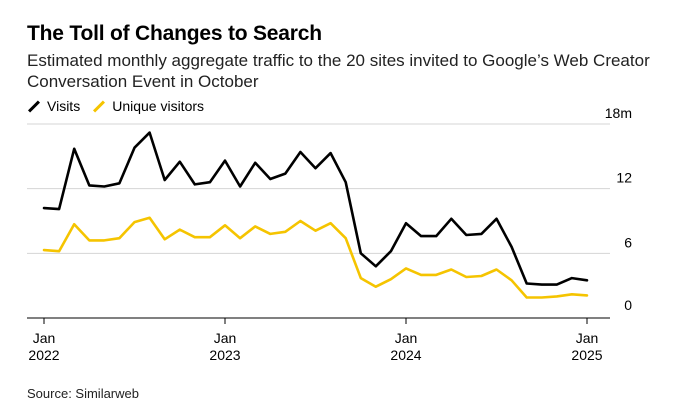  Describe the element at coordinates (64, 106) in the screenshot. I see `legend-label-visits: Visits` at that location.